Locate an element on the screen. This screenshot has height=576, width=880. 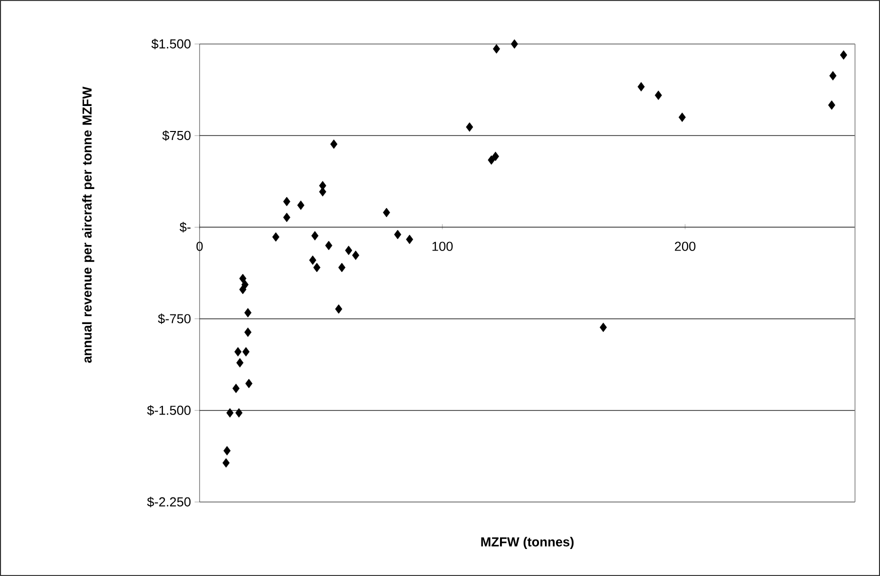
y-tick-label: $- is located at coordinates (185, 227).